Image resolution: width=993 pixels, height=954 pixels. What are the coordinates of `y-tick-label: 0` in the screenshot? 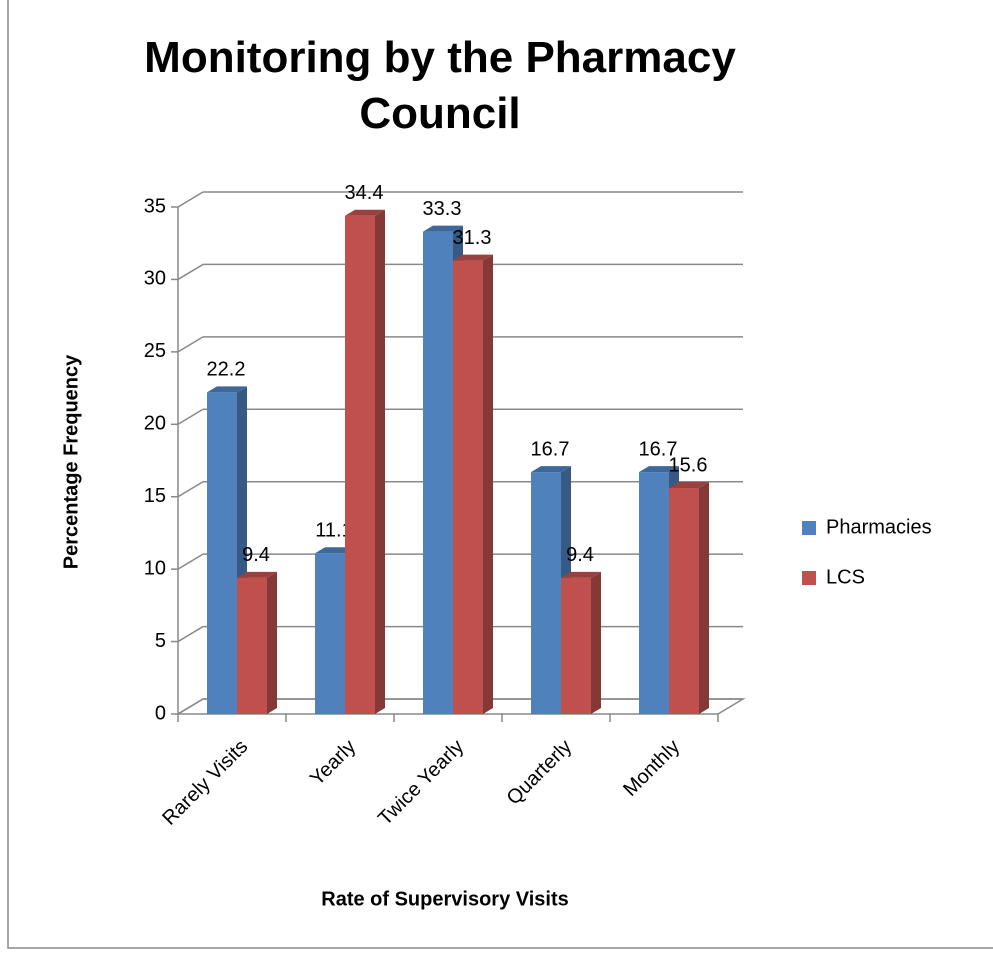 It's located at (160, 713).